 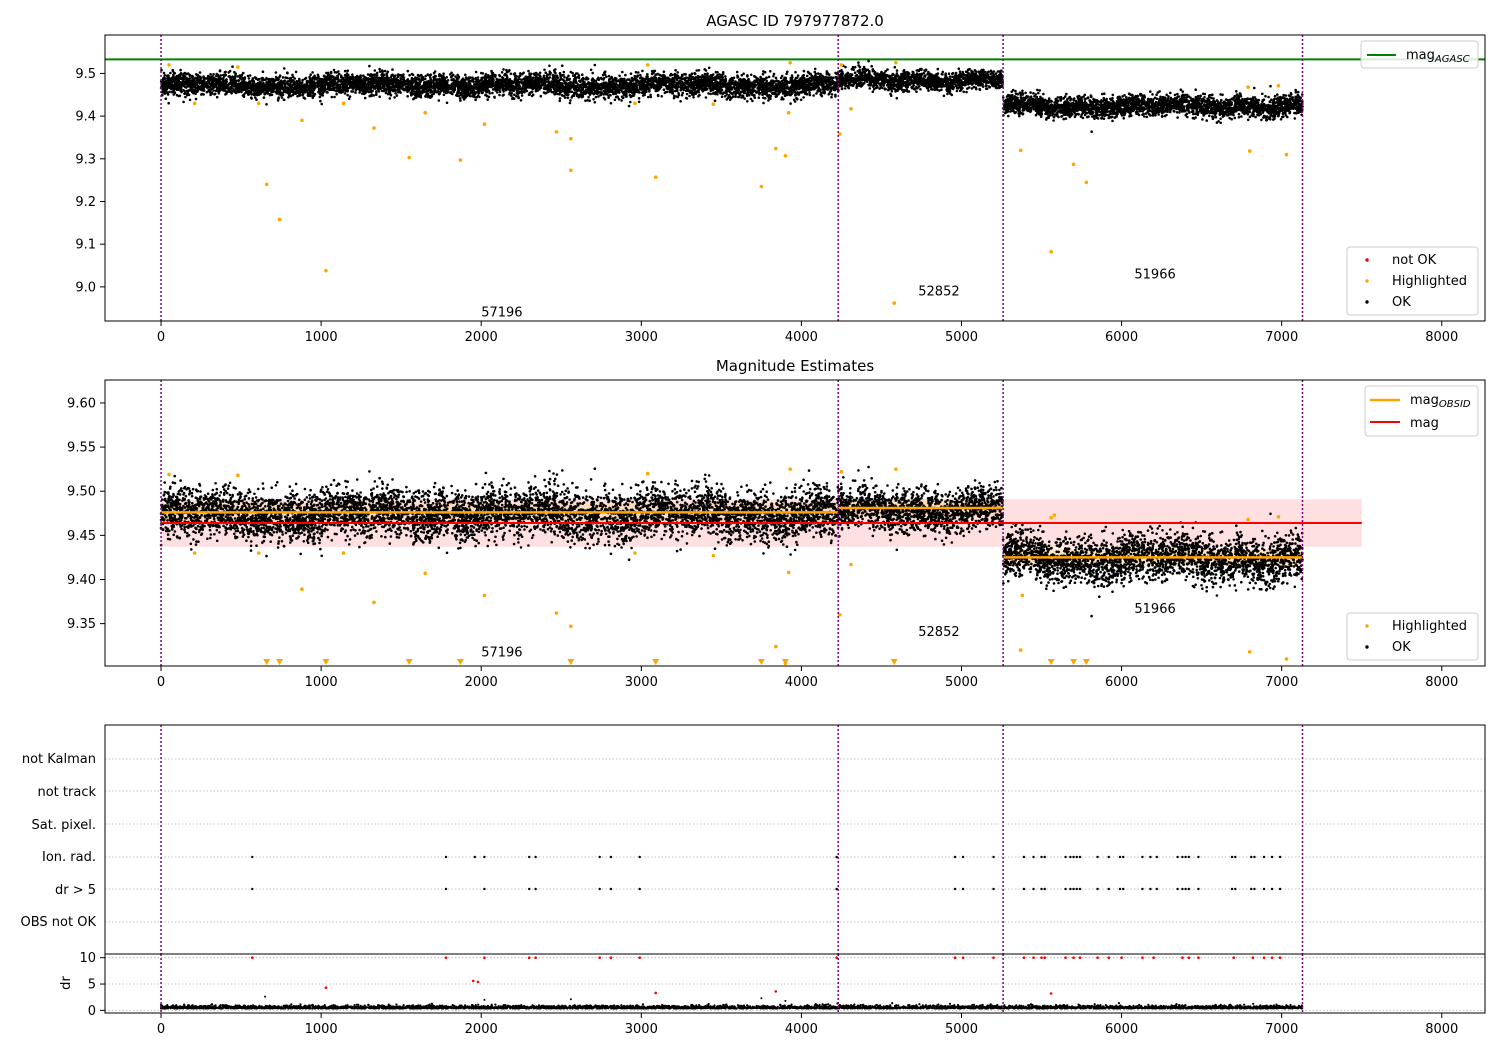 I want to click on p1-ok-point-2008, so click(x=786, y=74).